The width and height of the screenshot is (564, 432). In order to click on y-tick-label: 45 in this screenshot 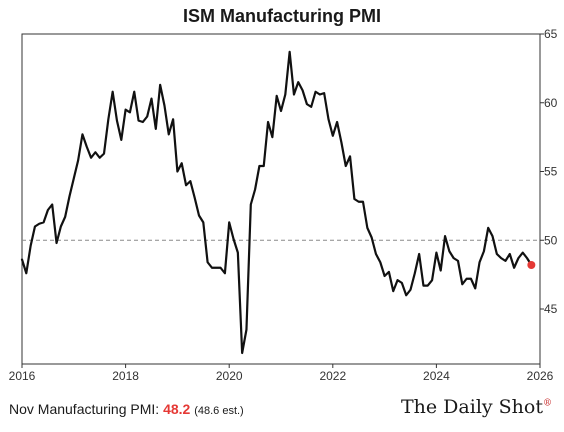, I will do `click(551, 309)`.